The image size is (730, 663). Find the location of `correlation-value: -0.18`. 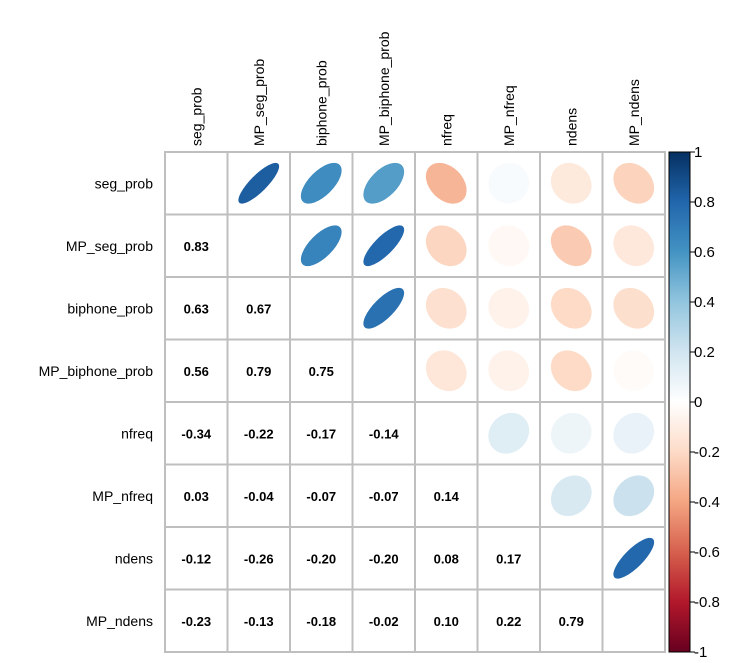

correlation-value: -0.18 is located at coordinates (321, 621).